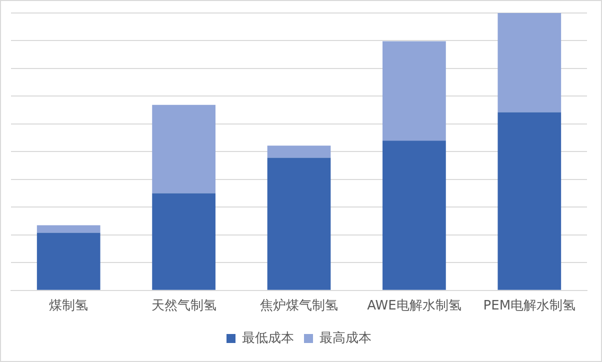  I want to click on x-tick-label: PEM电解水制氢, so click(529, 306).